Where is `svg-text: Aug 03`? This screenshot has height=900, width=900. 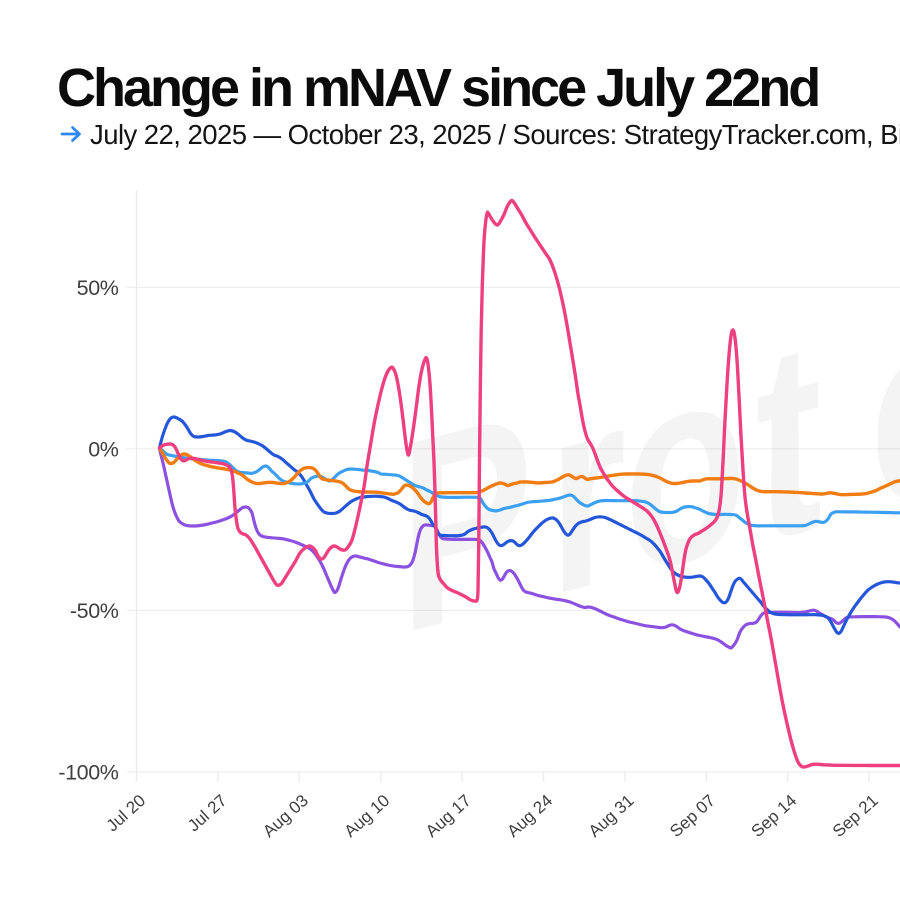 svg-text: Aug 03 is located at coordinates (285, 816).